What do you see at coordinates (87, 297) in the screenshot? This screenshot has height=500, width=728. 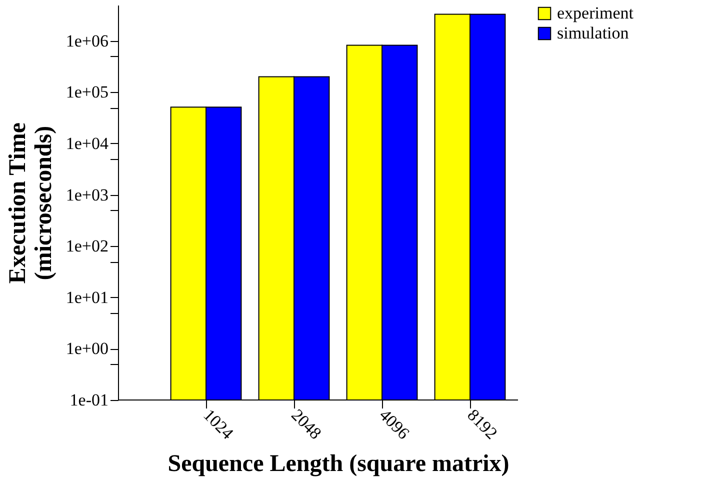 I see `y-tick-label: 1e+01` at bounding box center [87, 297].